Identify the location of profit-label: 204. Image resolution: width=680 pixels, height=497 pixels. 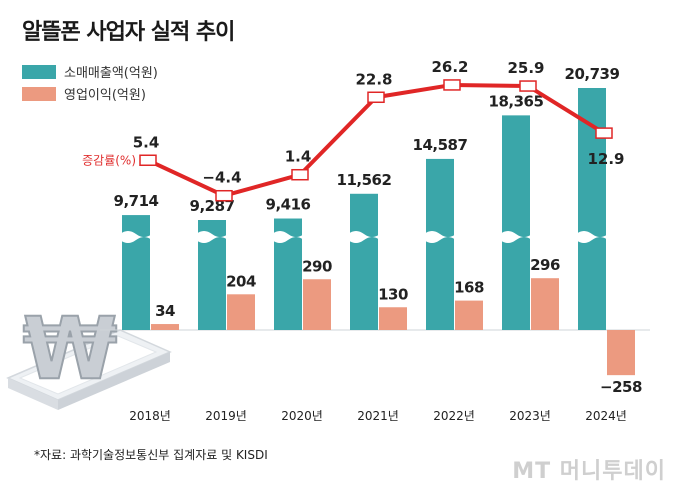
(241, 281).